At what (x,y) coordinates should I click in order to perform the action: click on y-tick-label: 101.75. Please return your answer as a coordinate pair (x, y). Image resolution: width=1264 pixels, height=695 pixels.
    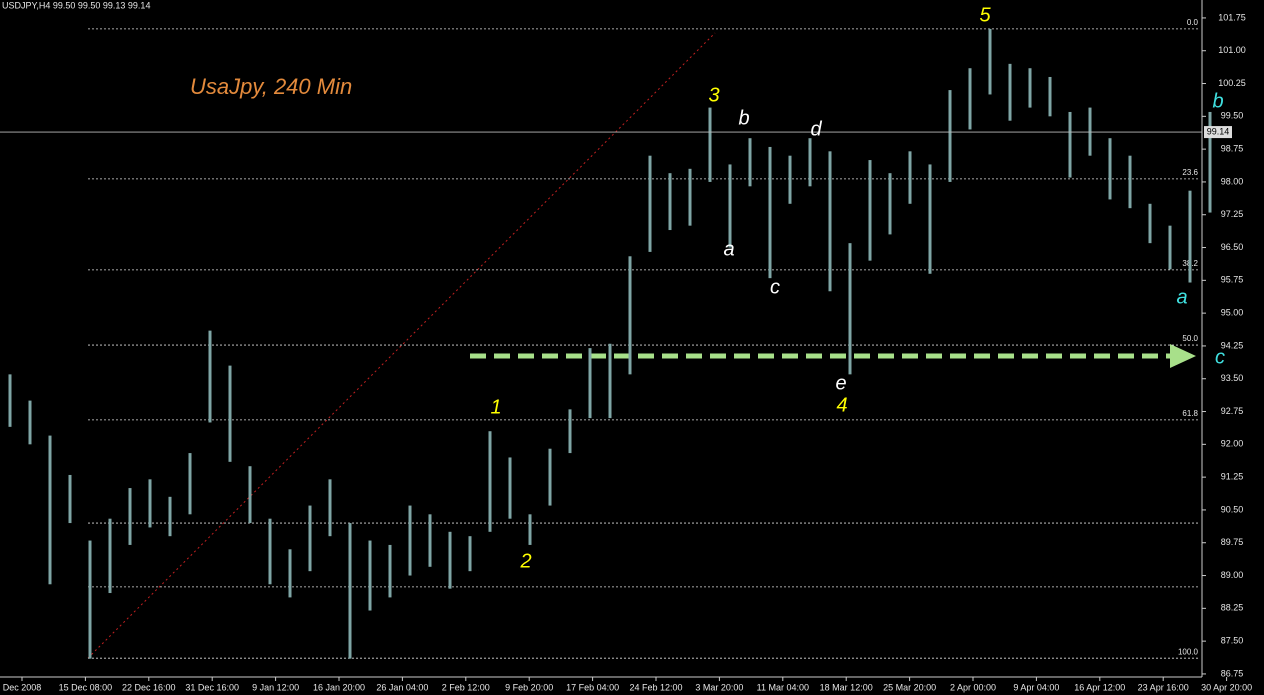
    Looking at the image, I should click on (1232, 17).